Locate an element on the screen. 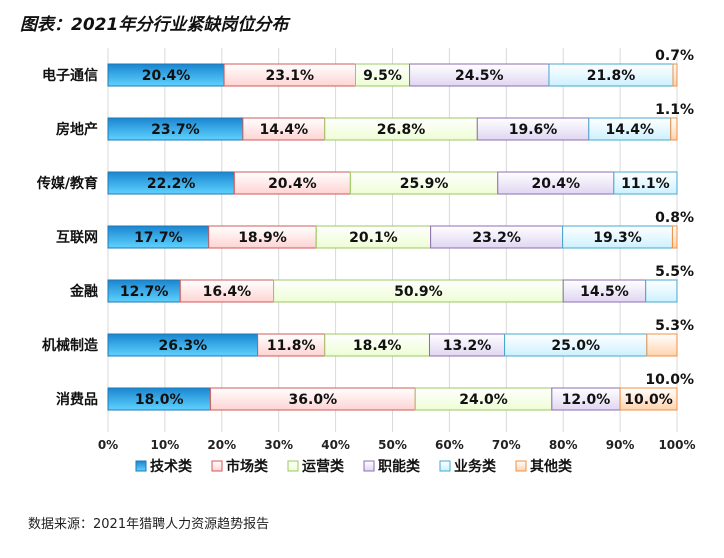 This screenshot has width=724, height=558. data-label: 10.0% is located at coordinates (648, 400).